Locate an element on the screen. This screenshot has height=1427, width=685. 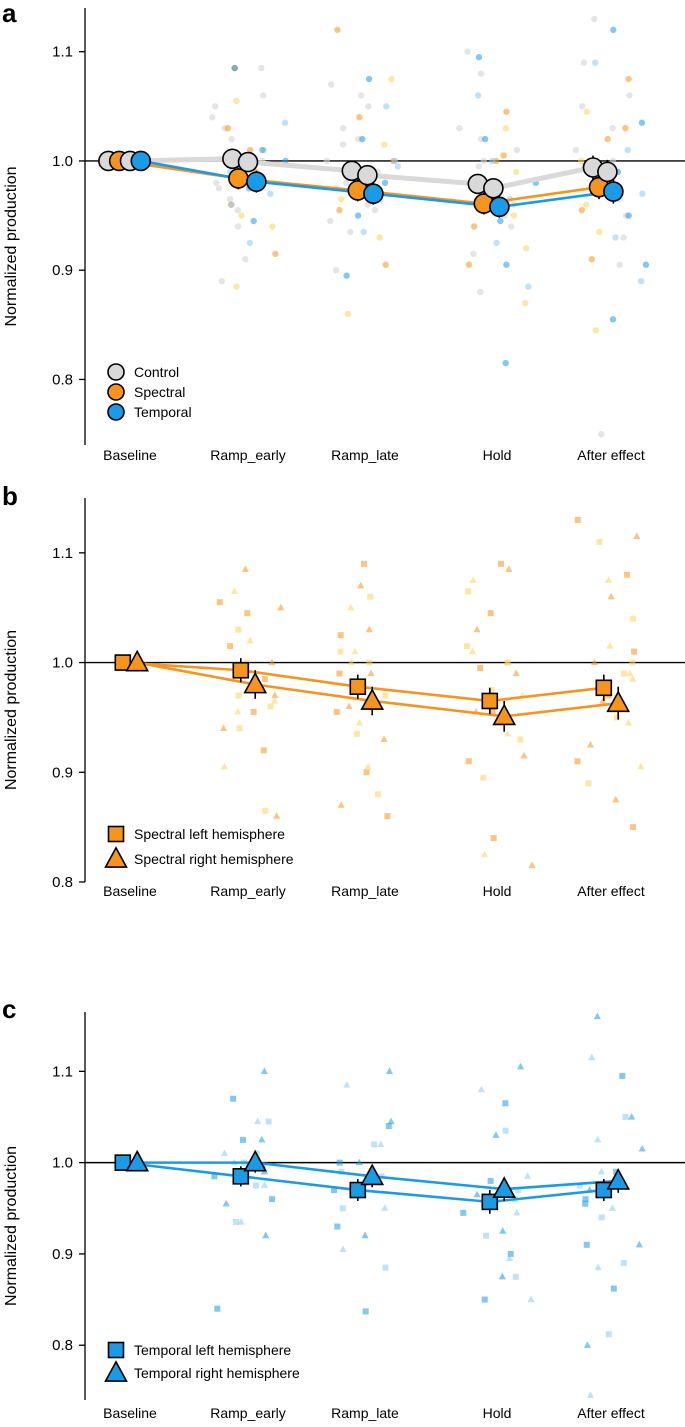
x-tick-label: Ramp_late is located at coordinates (365, 891).